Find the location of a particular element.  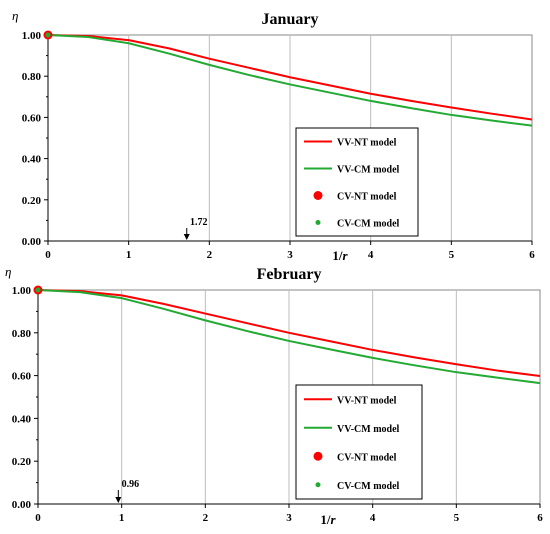

annotation-label: 1.72 is located at coordinates (199, 222).